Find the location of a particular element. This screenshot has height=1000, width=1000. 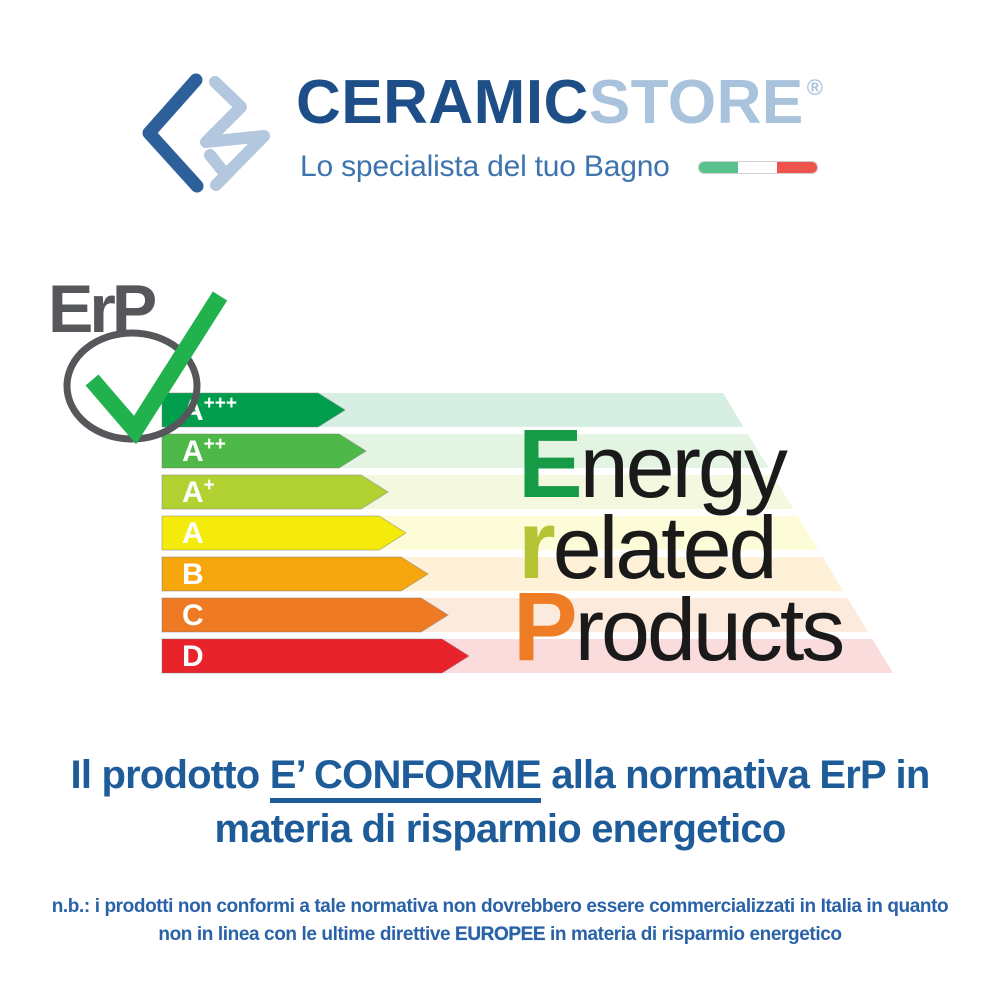

rating-bar-b is located at coordinates (295, 574).